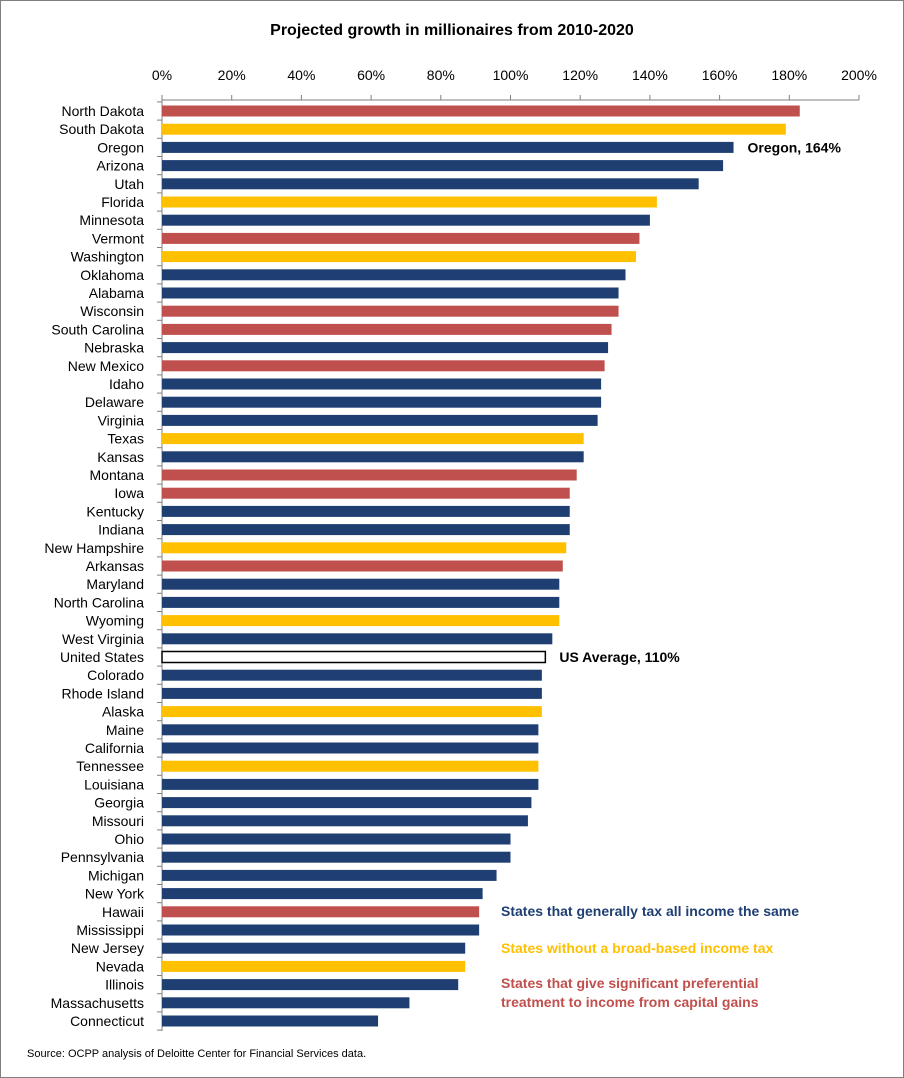 Image resolution: width=904 pixels, height=1078 pixels. What do you see at coordinates (120, 457) in the screenshot?
I see `category-label: Kansas` at bounding box center [120, 457].